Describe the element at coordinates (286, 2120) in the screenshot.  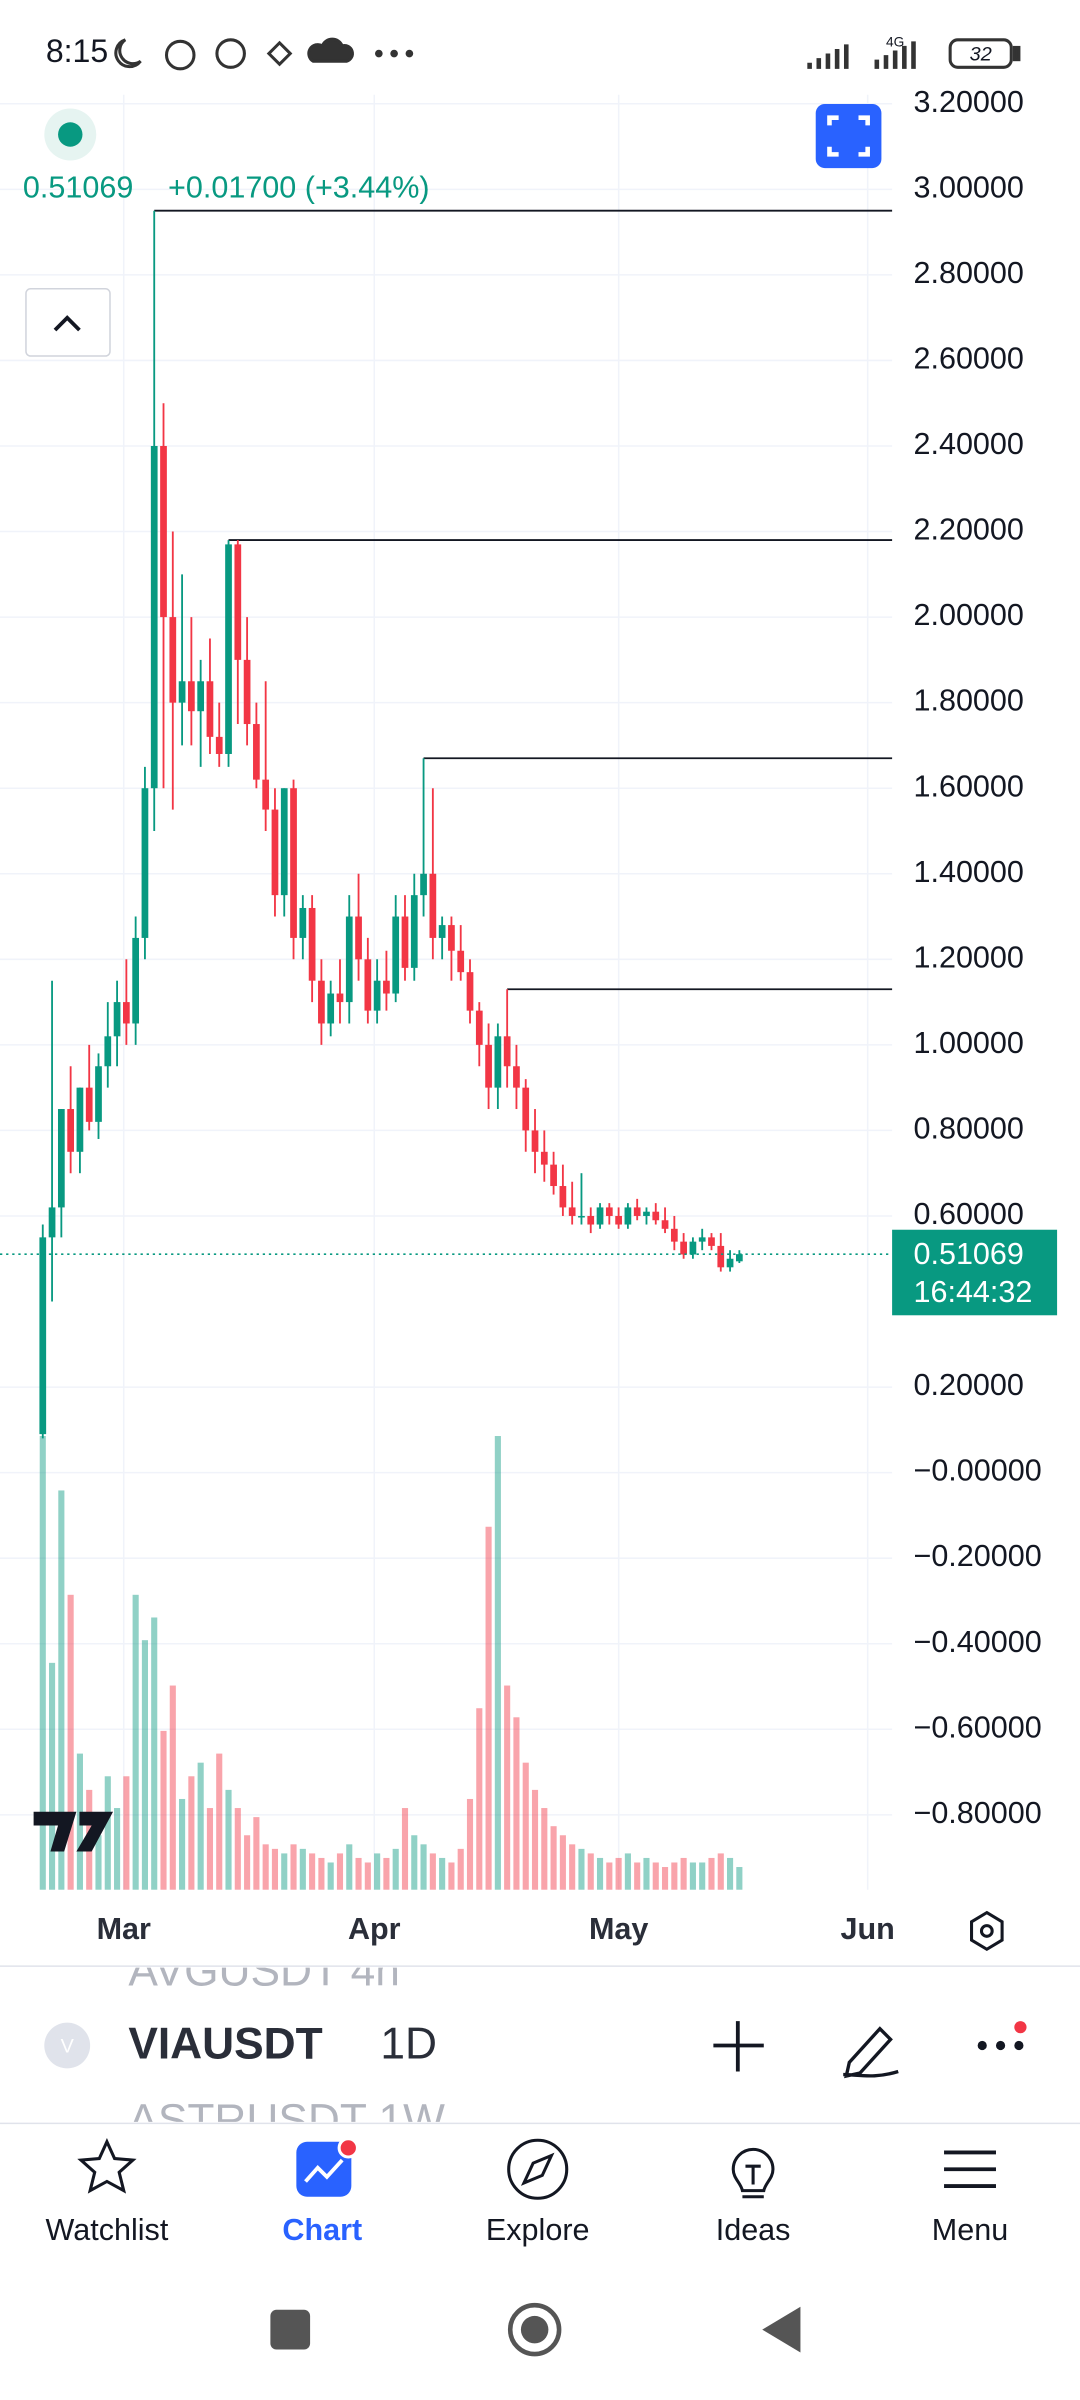
I see `next-symbol: ASTRUSDT 1W` at that location.